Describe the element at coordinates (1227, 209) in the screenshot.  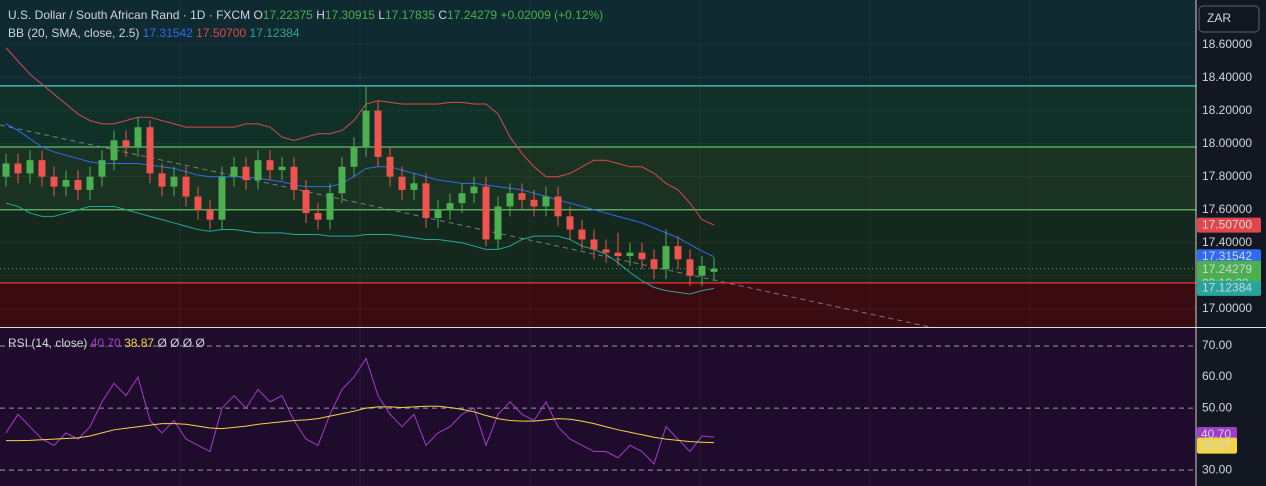
I see `y-tick-label: 17.60000` at that location.